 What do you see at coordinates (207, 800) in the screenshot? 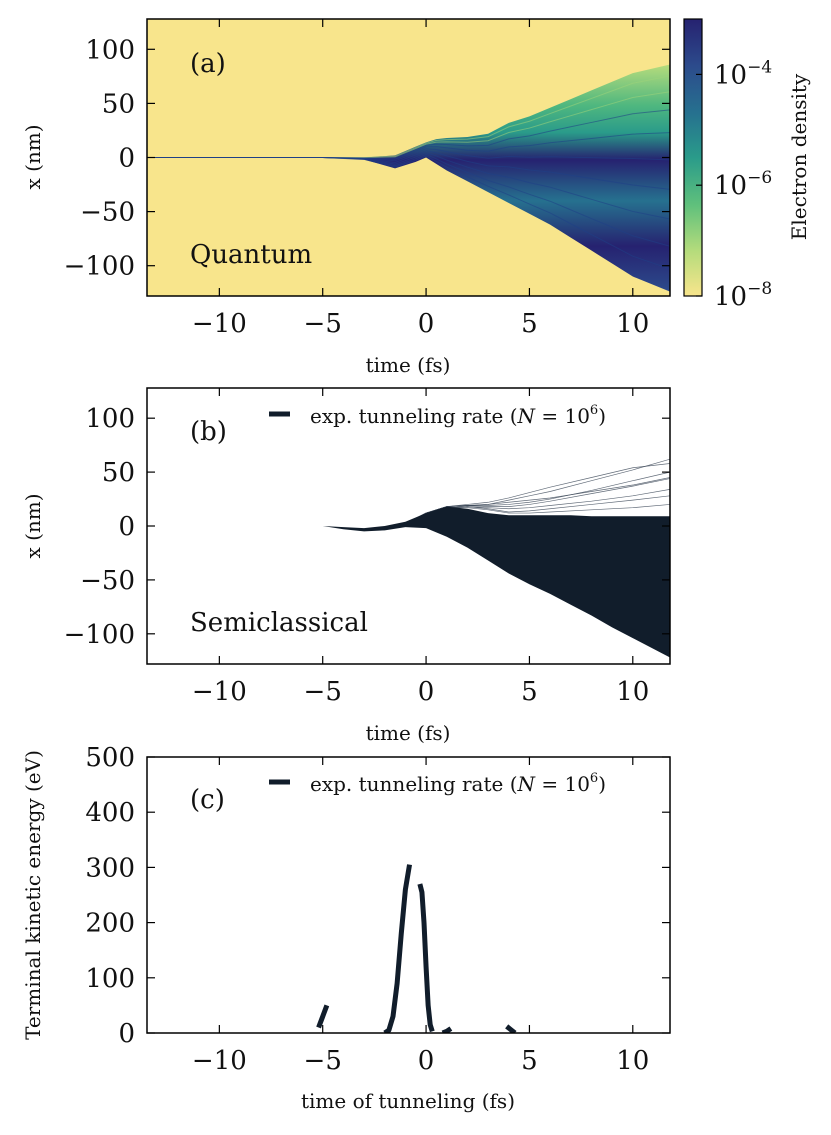
I see `panel-c-label: (c)` at bounding box center [207, 800].